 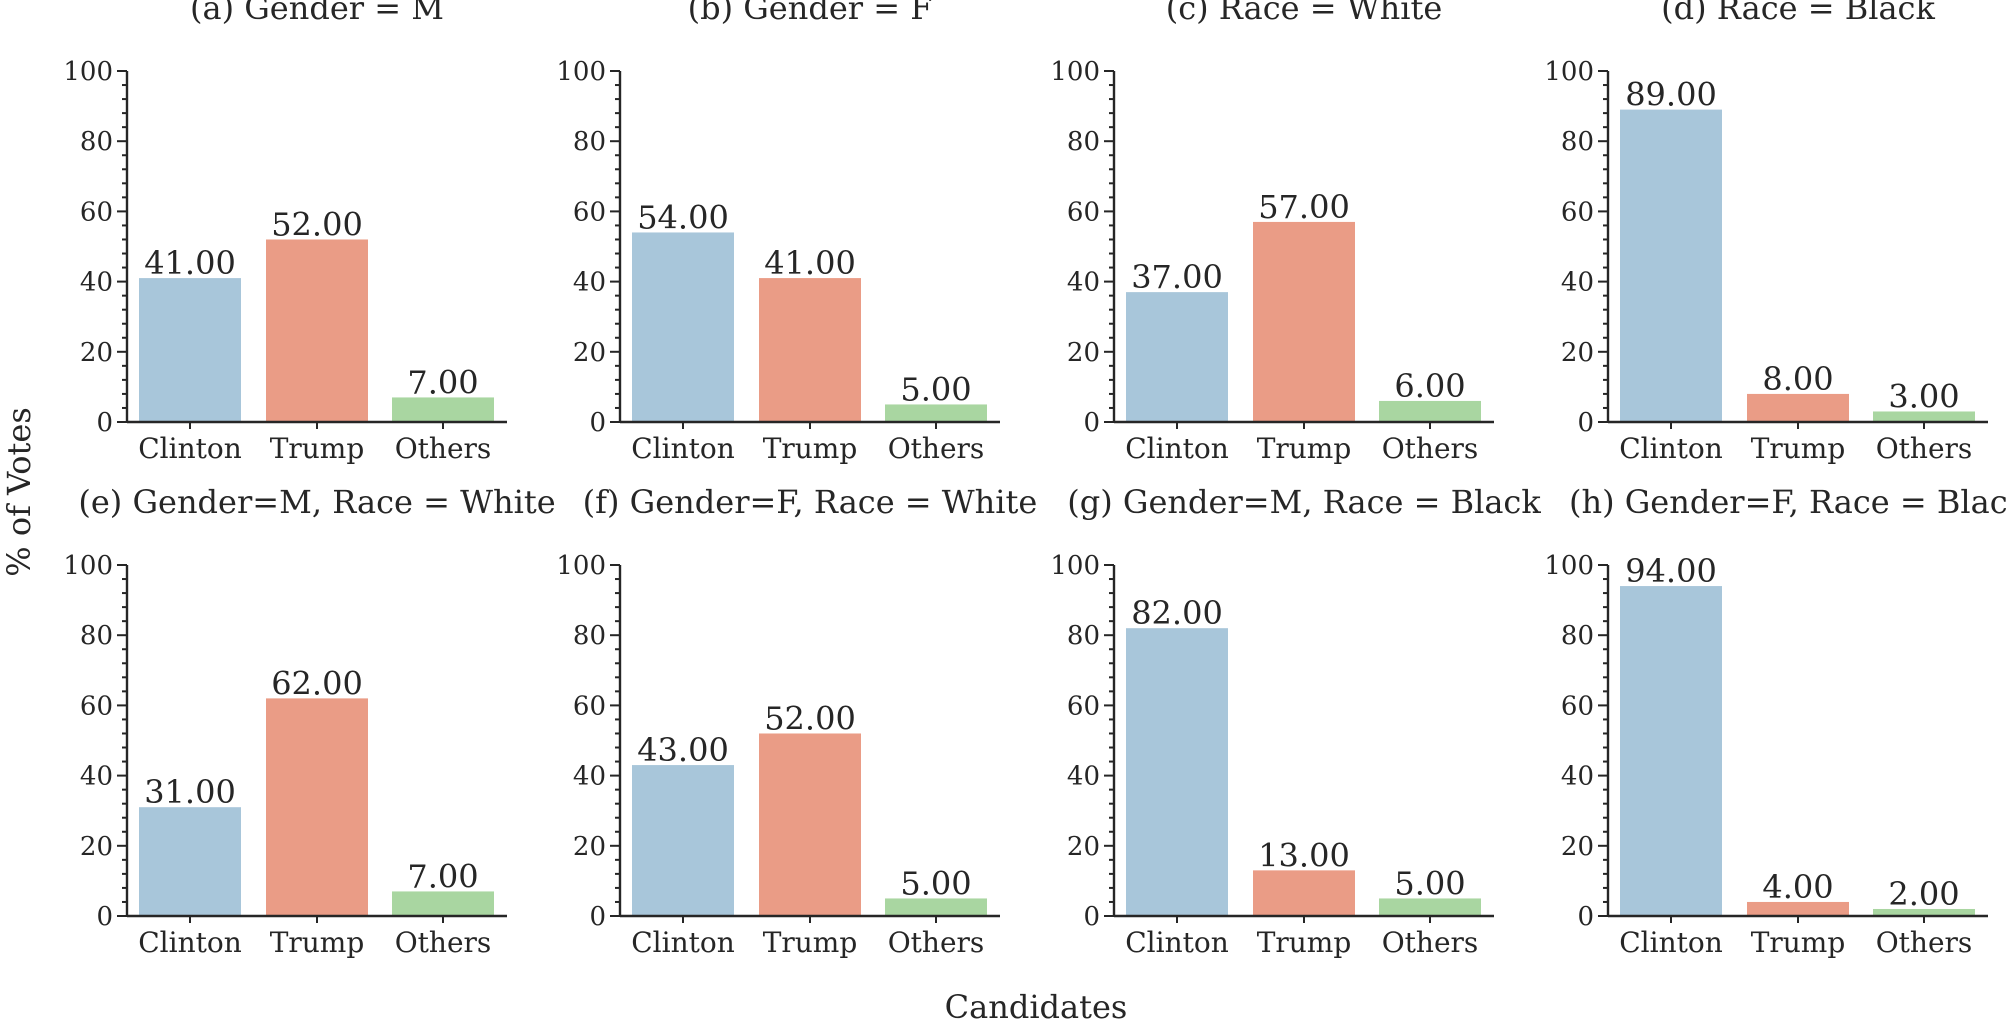 I want to click on panel-title: (h) Gender=F, Race = Black, so click(x=1787, y=502).